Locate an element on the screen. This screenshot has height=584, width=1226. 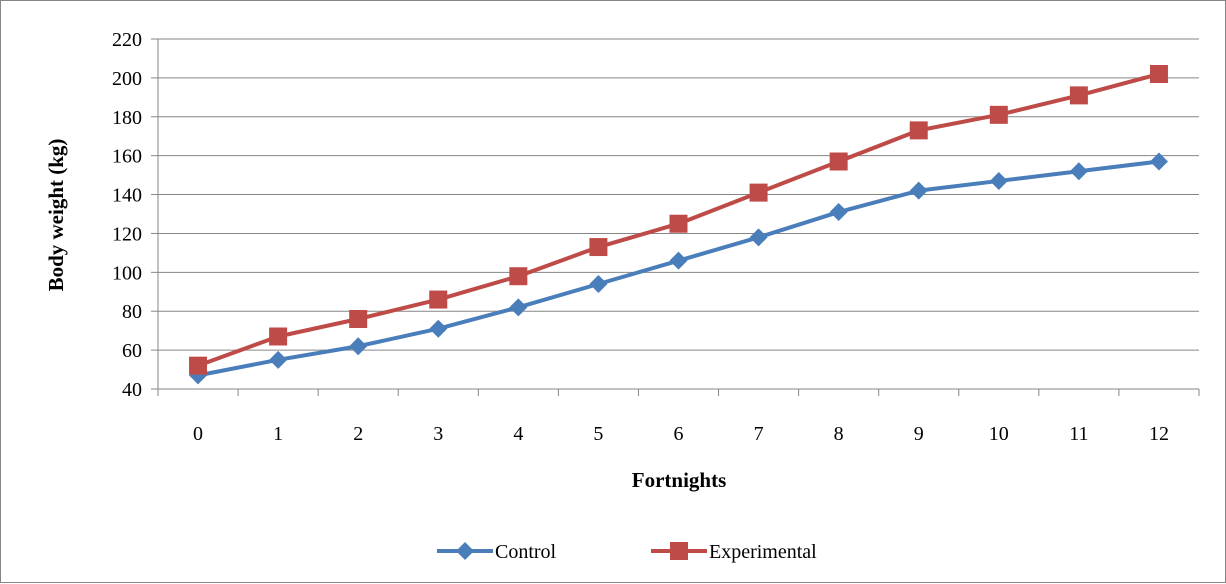
legend-item-control: Control is located at coordinates (497, 552).